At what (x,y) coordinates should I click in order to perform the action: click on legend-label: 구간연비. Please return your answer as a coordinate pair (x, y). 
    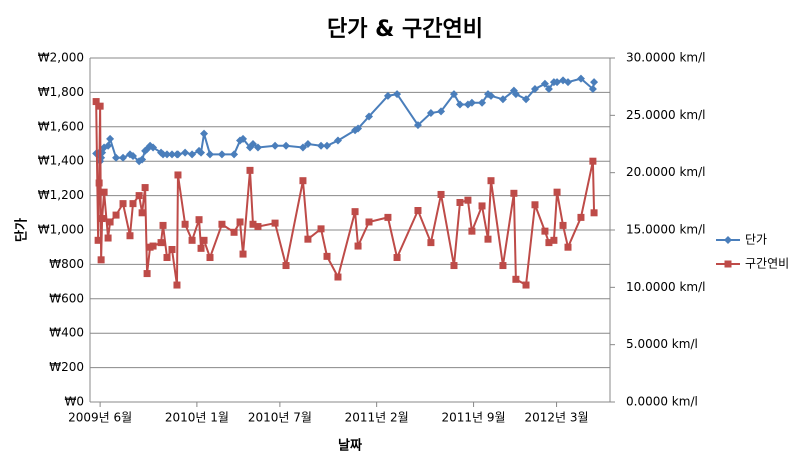
    Looking at the image, I should click on (767, 264).